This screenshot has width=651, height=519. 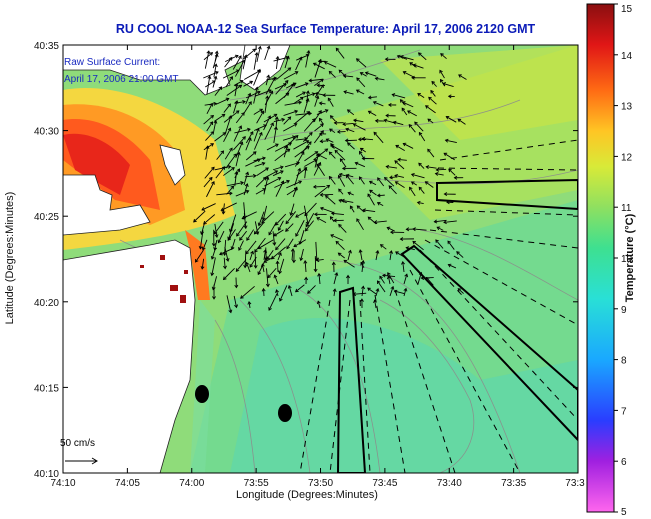 I want to click on x-tick-label: 73:45, so click(x=384, y=483).